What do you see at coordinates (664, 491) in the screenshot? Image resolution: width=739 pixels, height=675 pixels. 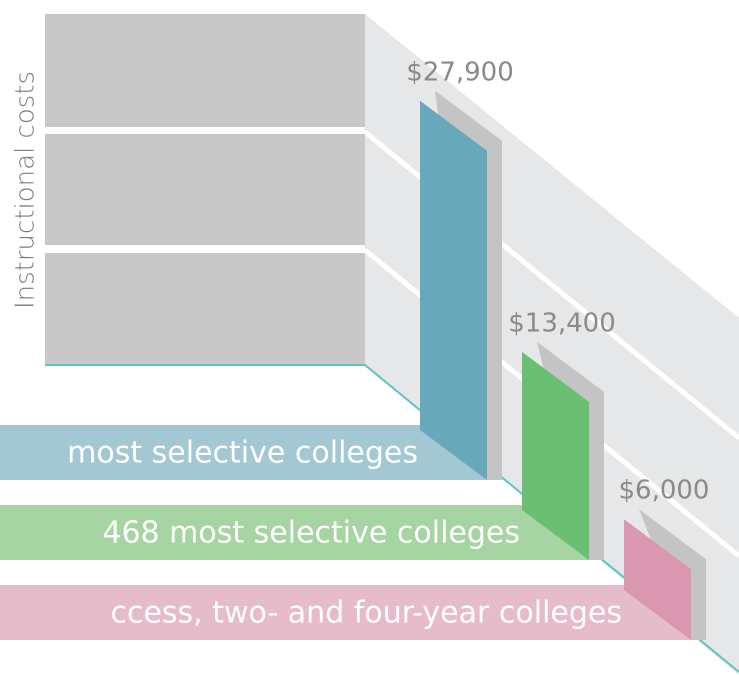 I see `value-label: $6,000` at bounding box center [664, 491].